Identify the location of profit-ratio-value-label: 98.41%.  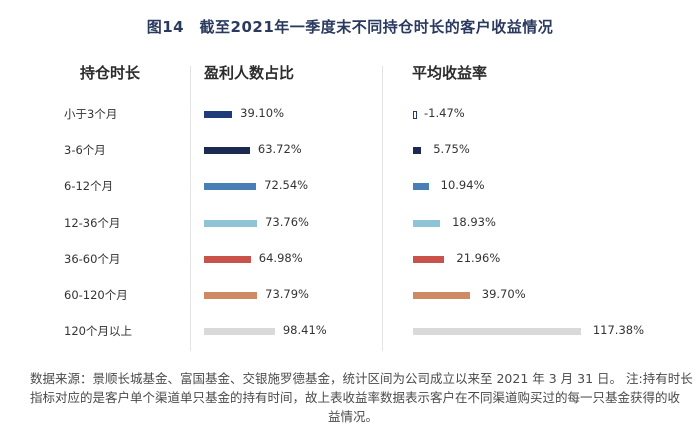
(304, 330).